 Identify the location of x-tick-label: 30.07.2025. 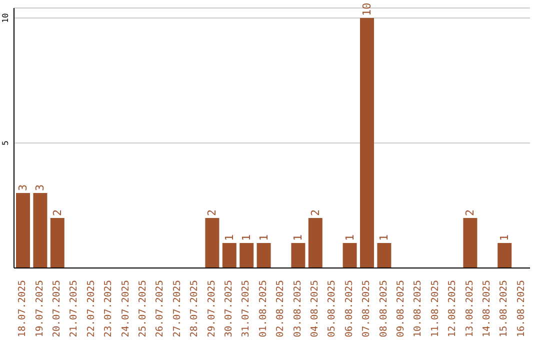
(229, 309).